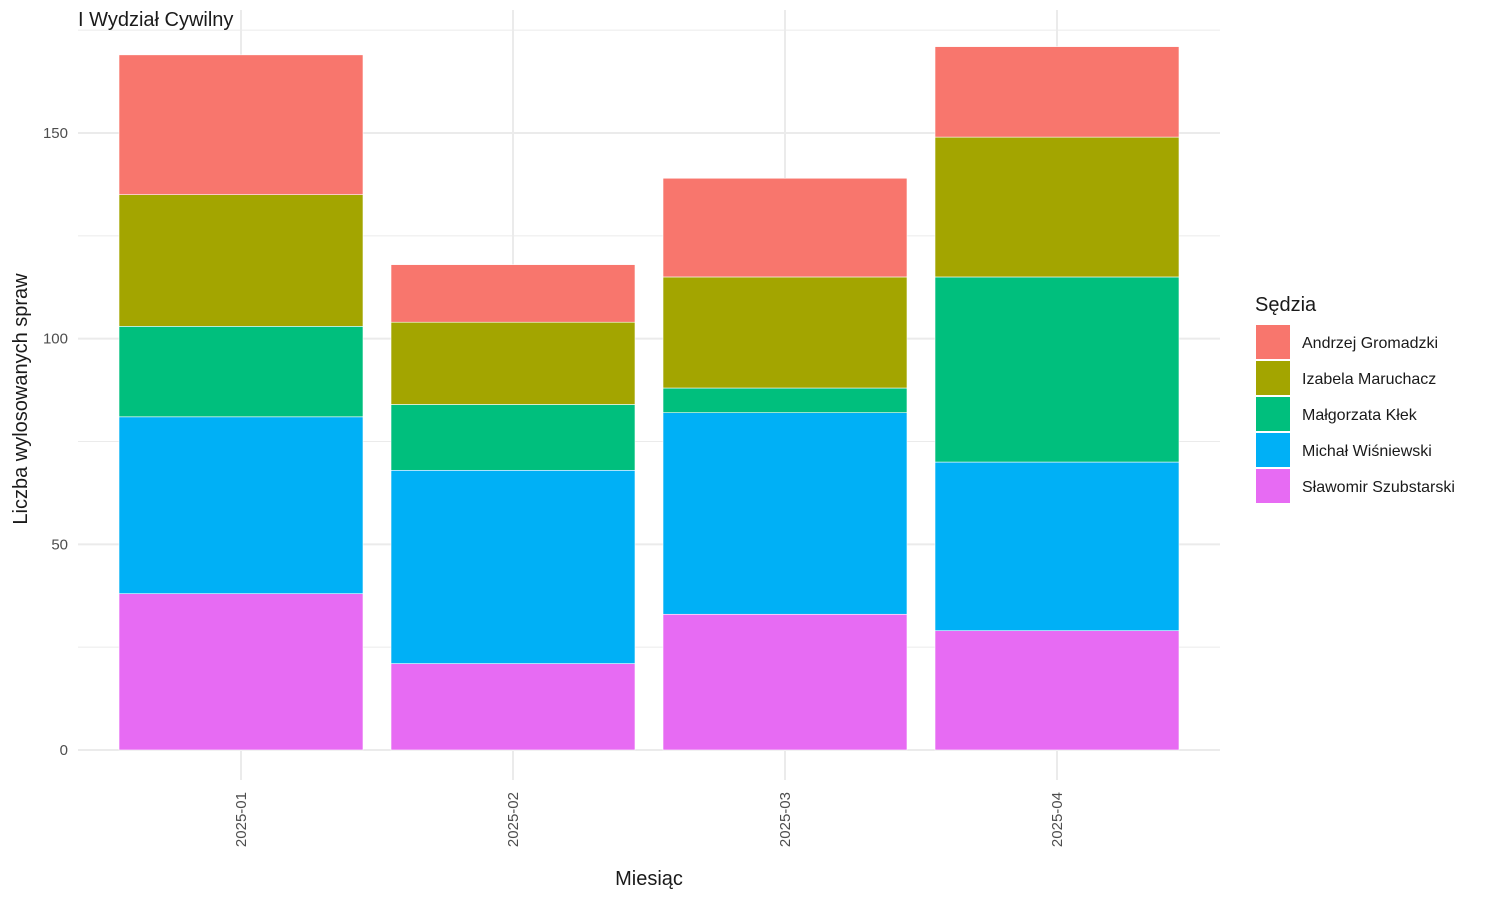 This screenshot has width=1500, height=900. Describe the element at coordinates (55, 339) in the screenshot. I see `y-tick-label: 100` at that location.